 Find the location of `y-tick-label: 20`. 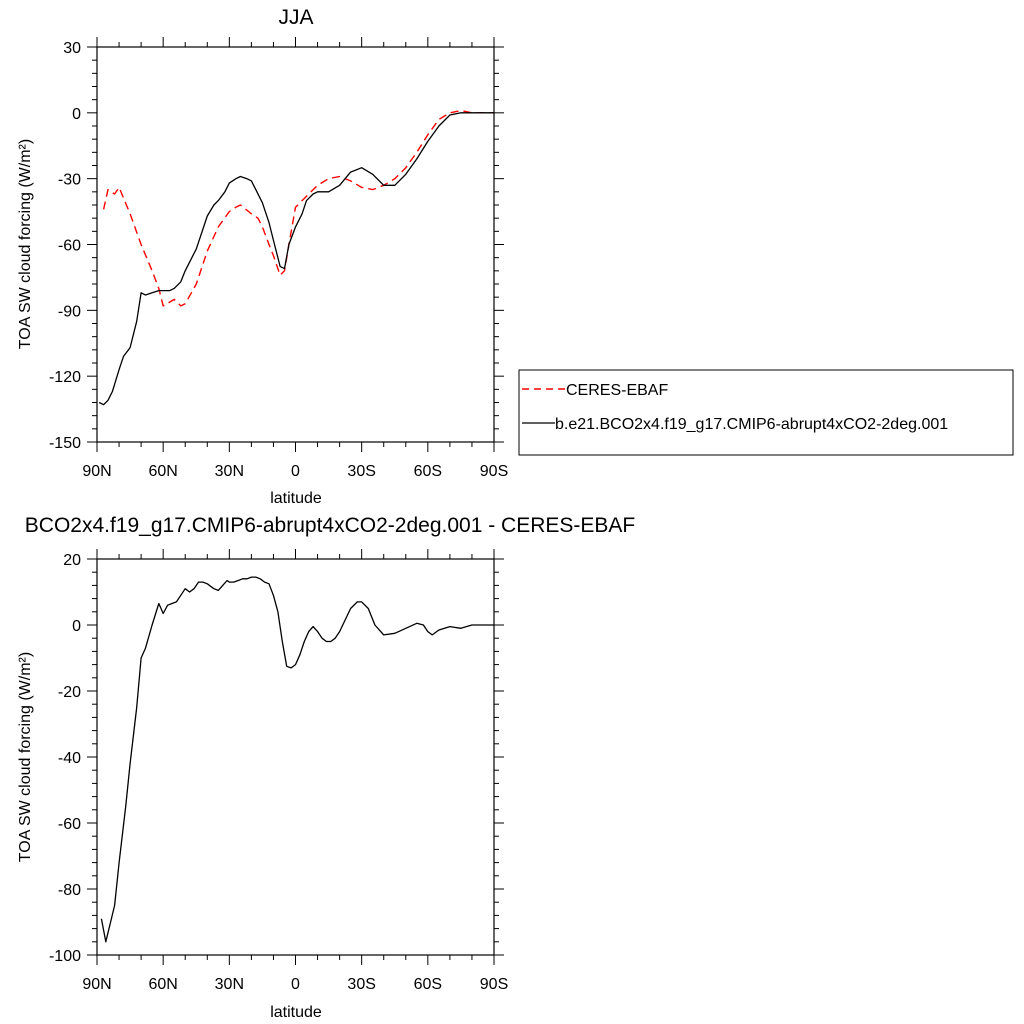

y-tick-label: 20 is located at coordinates (72, 560).